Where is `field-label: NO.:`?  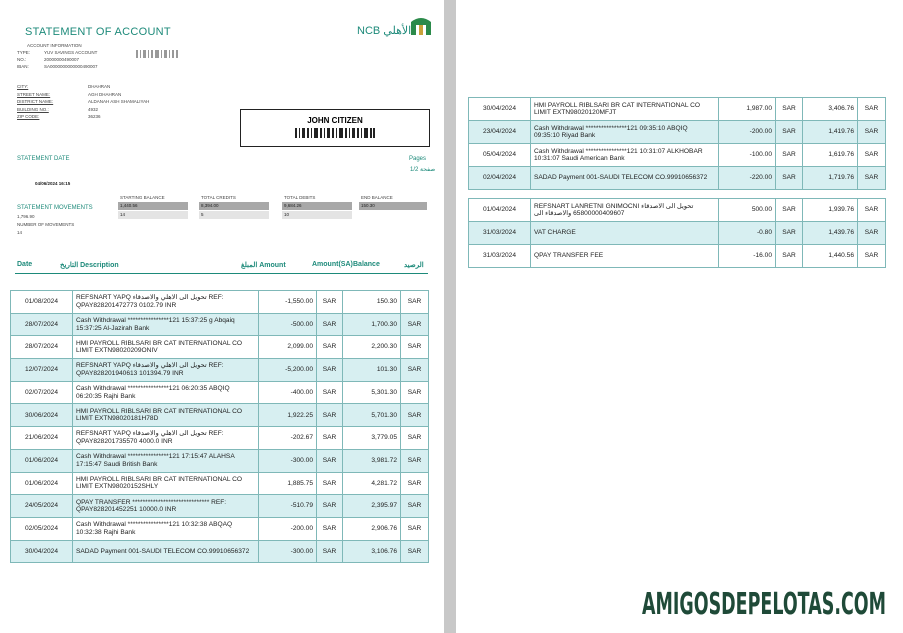
field-label: NO.: is located at coordinates (22, 59).